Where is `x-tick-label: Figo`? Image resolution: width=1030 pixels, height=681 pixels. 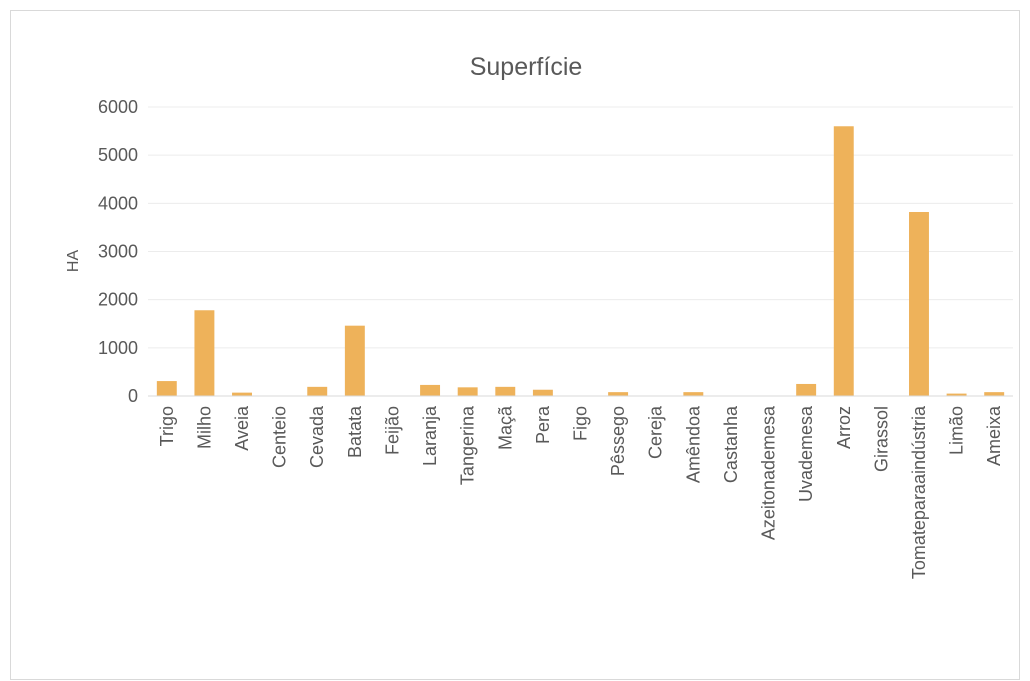
x-tick-label: Figo is located at coordinates (581, 423).